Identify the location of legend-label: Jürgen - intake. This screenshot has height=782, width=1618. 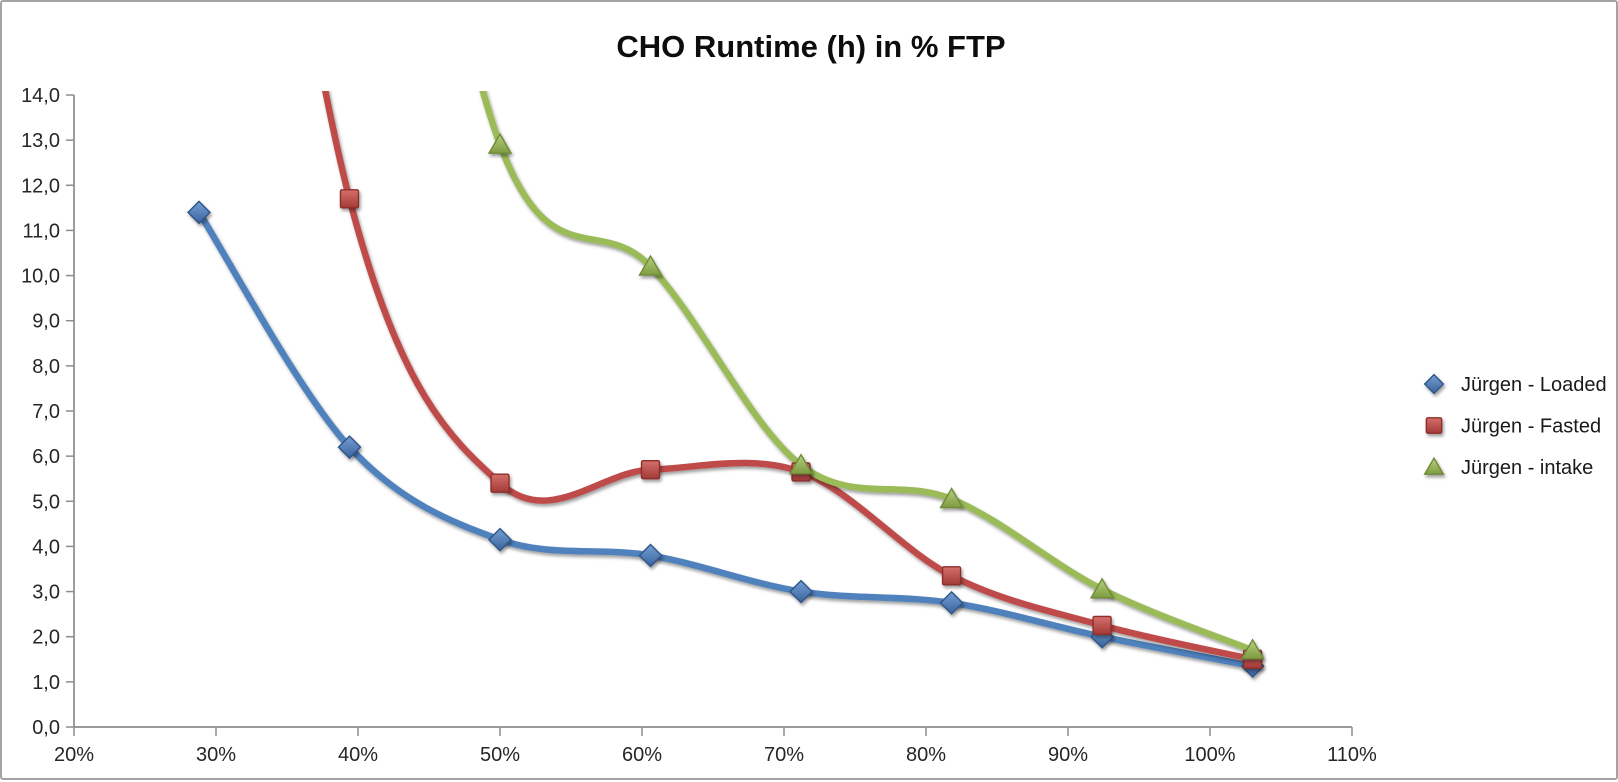
(1527, 468).